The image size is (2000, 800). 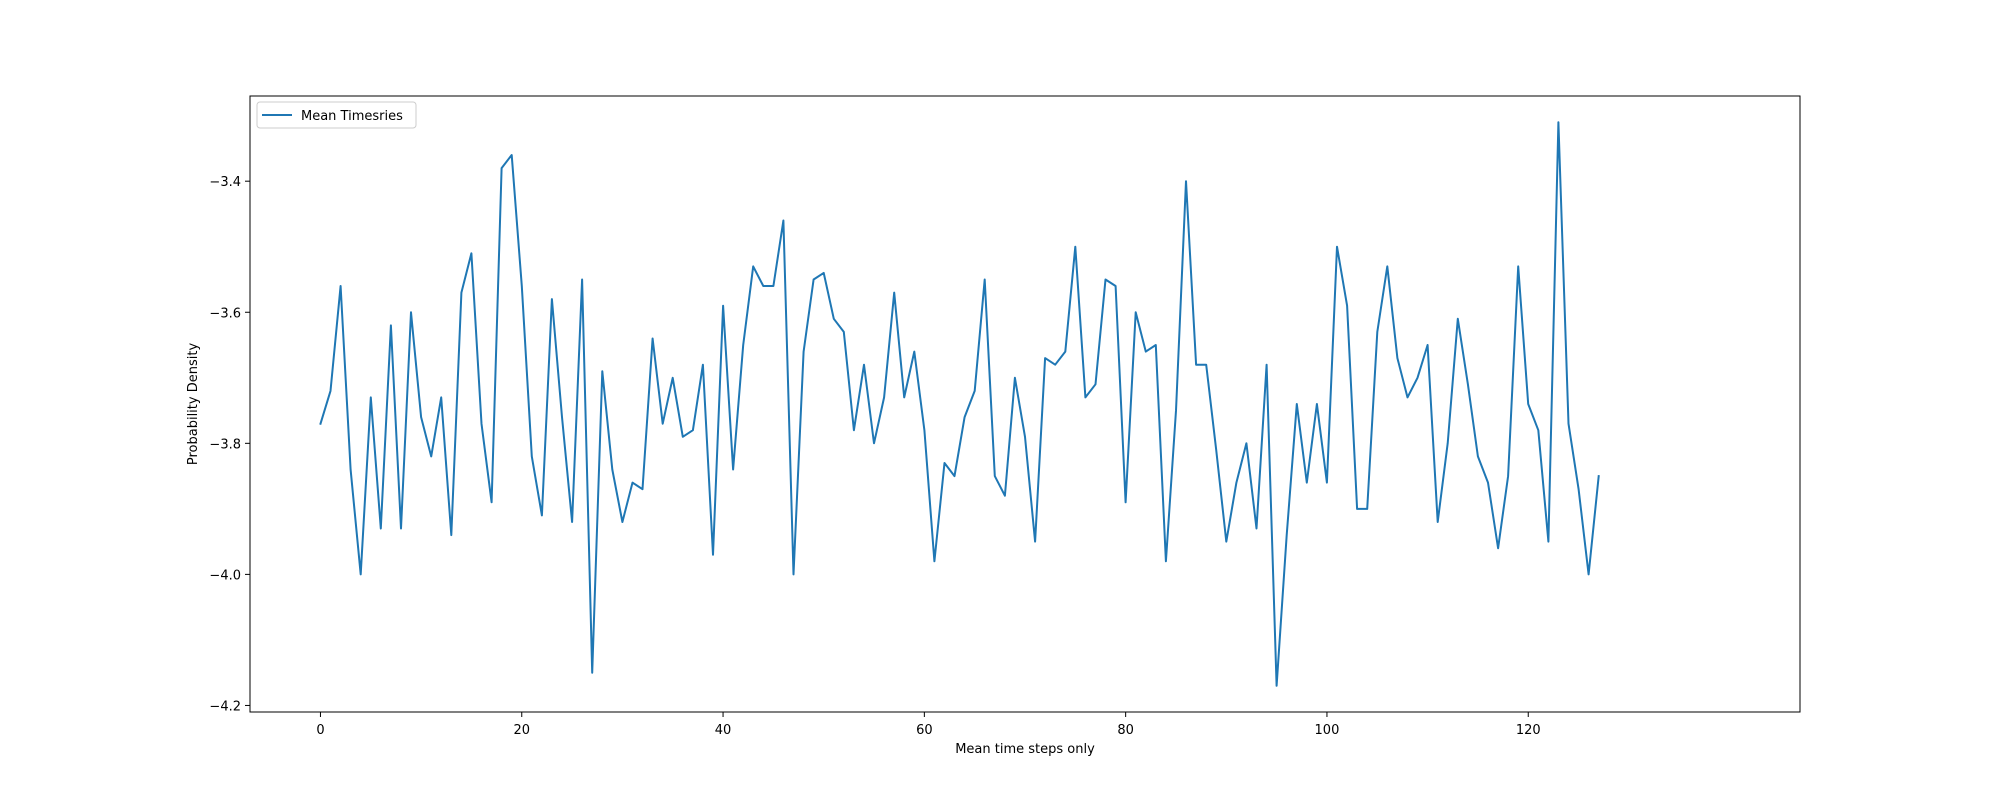 I want to click on x-tick-label: 120, so click(x=1528, y=730).